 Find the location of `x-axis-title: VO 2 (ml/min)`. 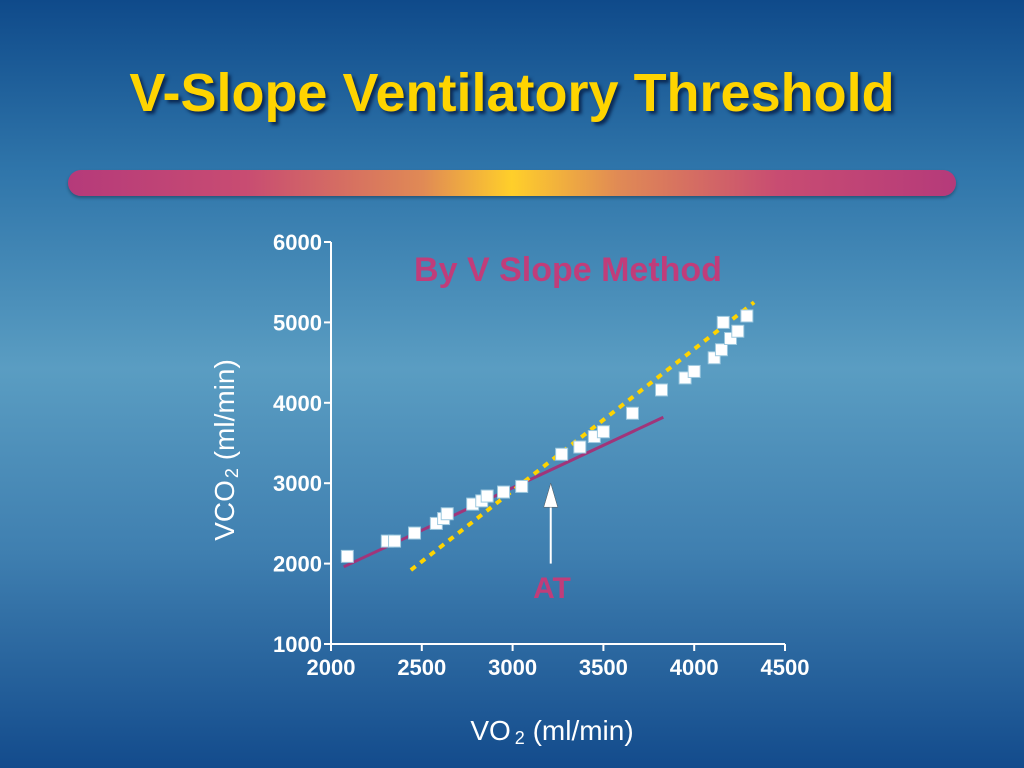

x-axis-title: VO 2 (ml/min) is located at coordinates (551, 731).